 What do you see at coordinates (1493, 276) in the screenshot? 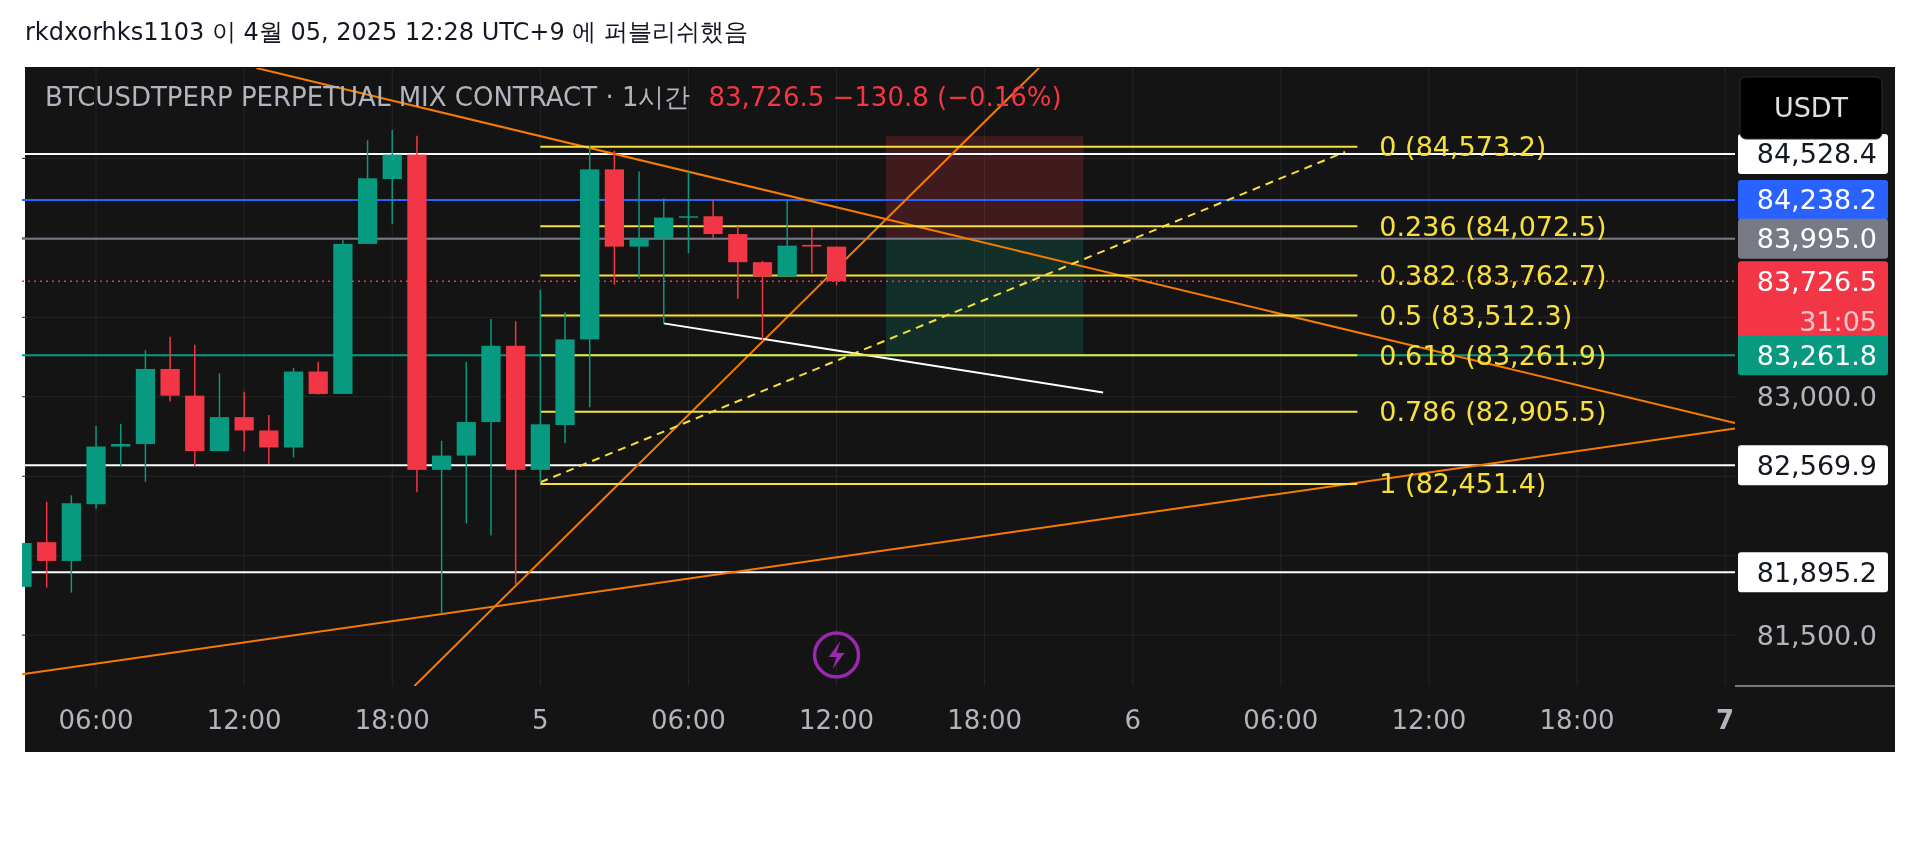
I see `series-label: 0.382 (83,762.7)` at bounding box center [1493, 276].